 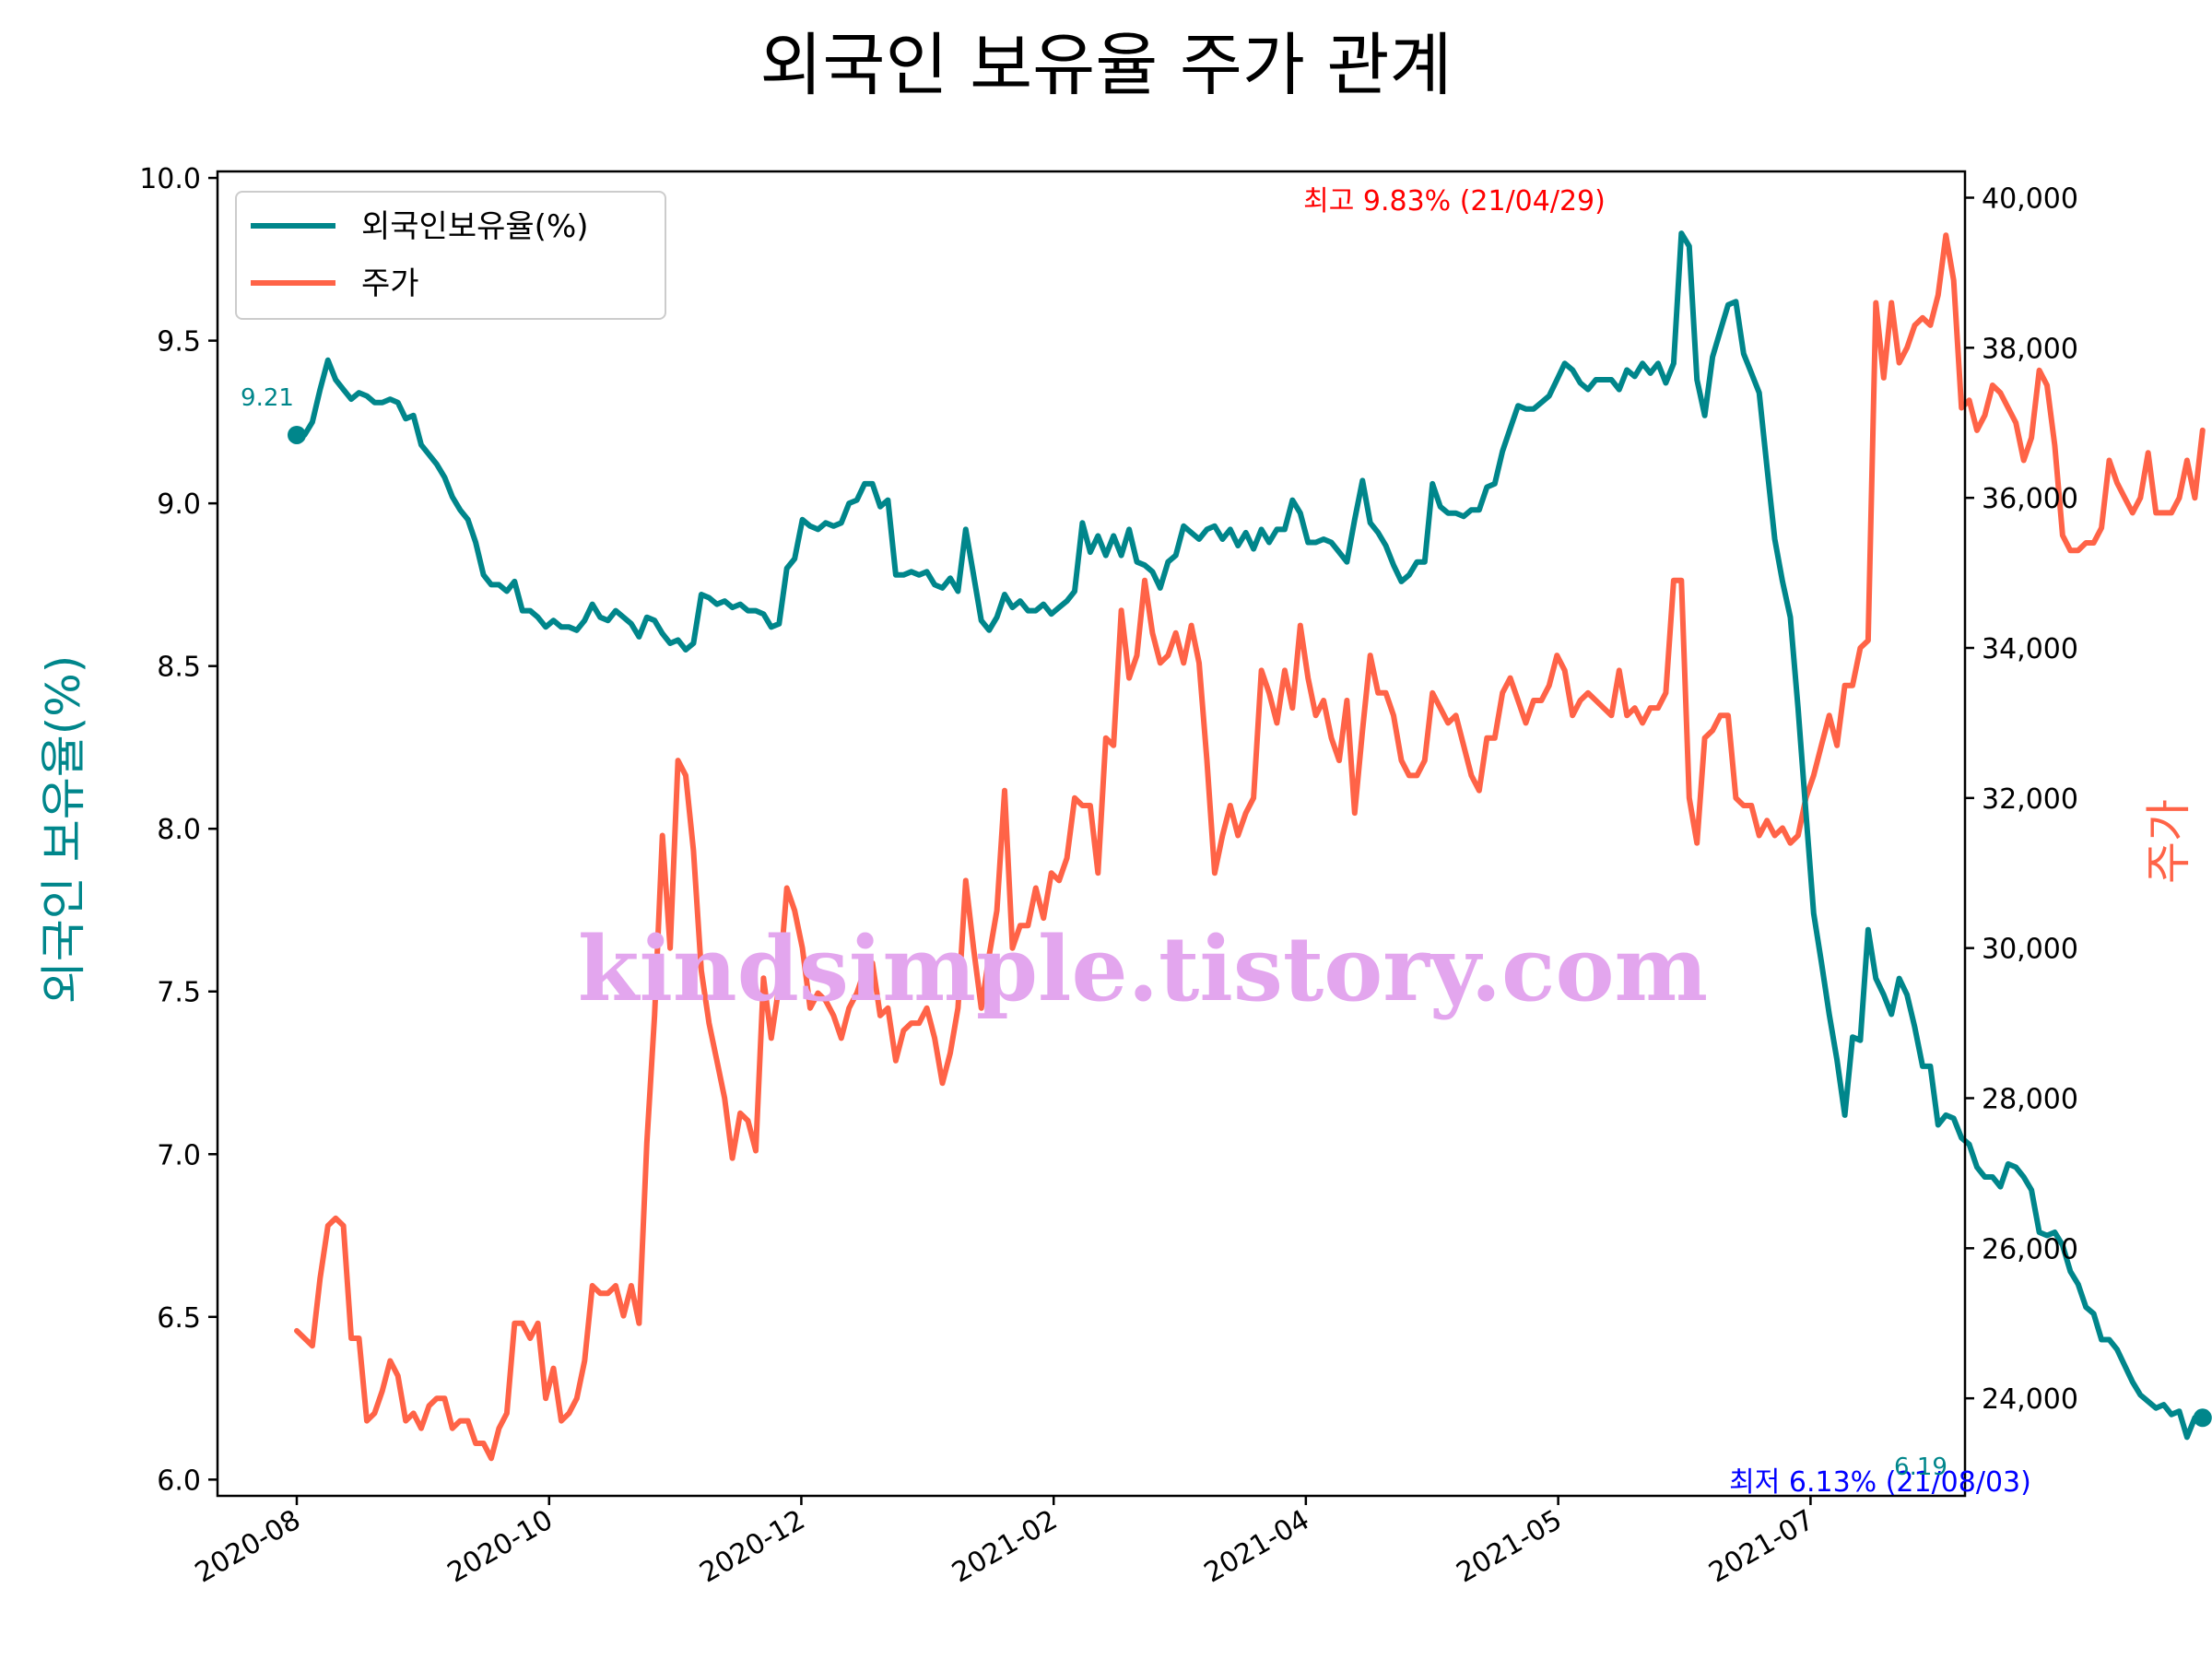 What do you see at coordinates (297, 434) in the screenshot?
I see `start-point-marker` at bounding box center [297, 434].